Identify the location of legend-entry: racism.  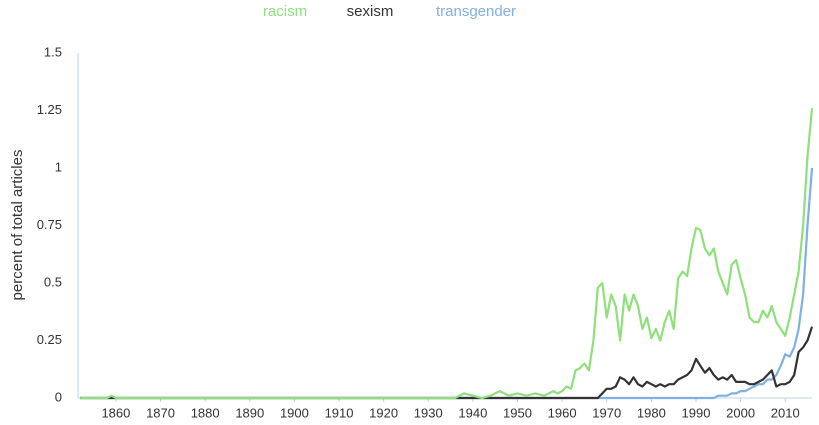
(285, 11).